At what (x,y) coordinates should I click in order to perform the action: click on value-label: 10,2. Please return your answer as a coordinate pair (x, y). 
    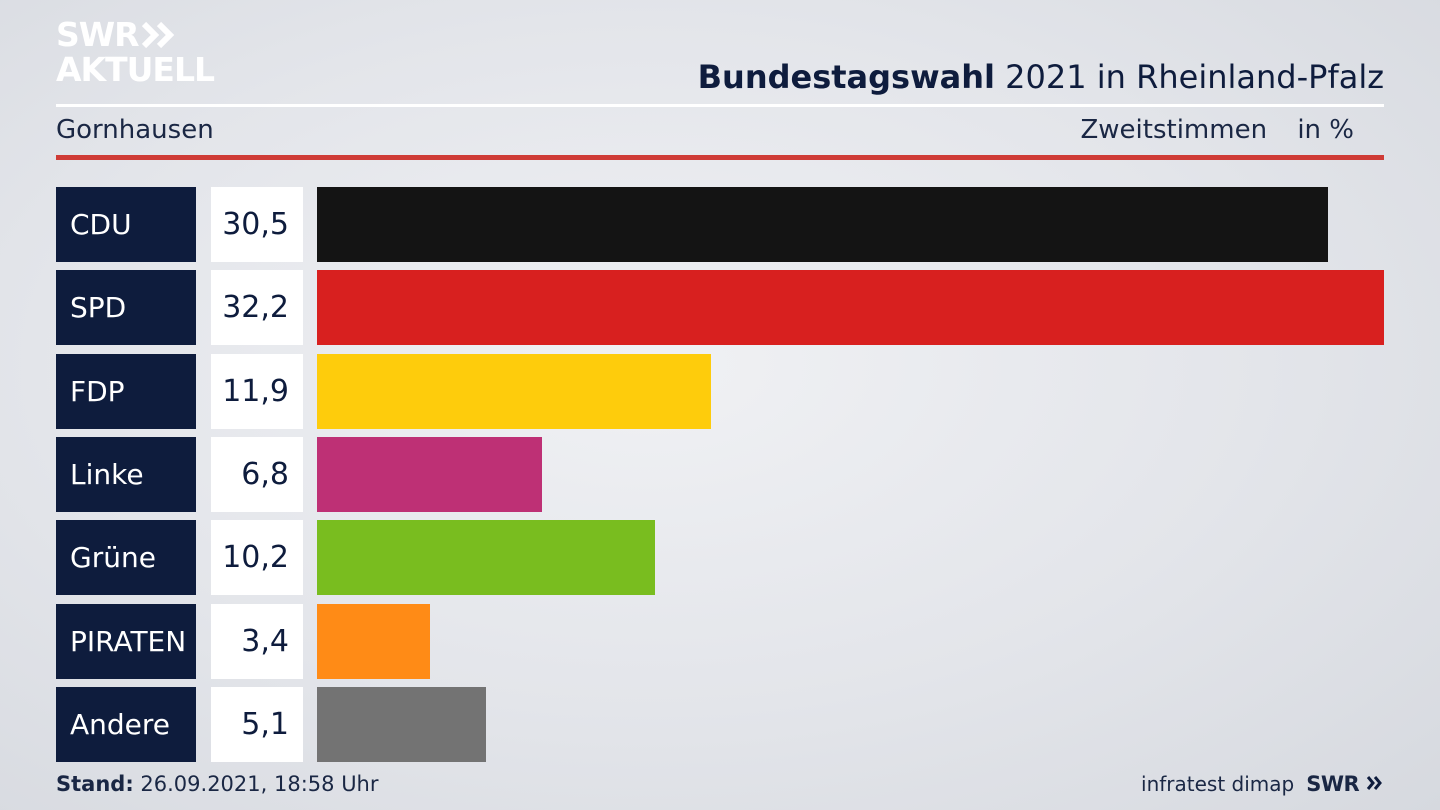
    Looking at the image, I should click on (257, 558).